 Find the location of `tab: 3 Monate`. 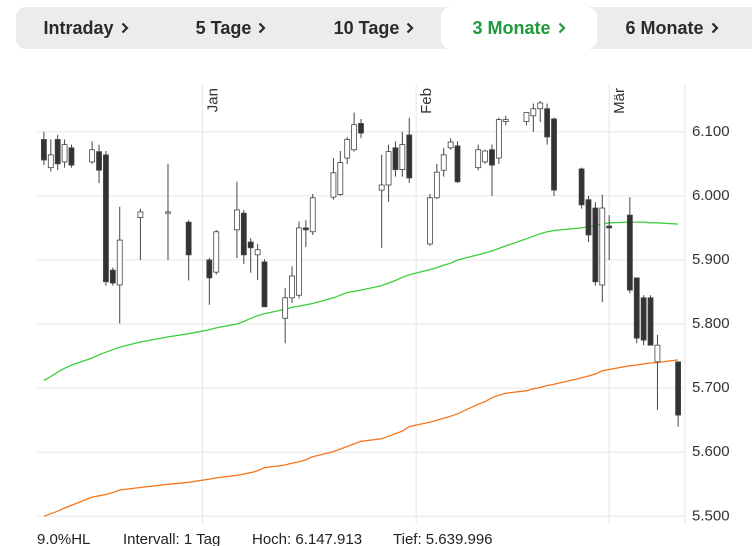

tab: 3 Monate is located at coordinates (519, 28).